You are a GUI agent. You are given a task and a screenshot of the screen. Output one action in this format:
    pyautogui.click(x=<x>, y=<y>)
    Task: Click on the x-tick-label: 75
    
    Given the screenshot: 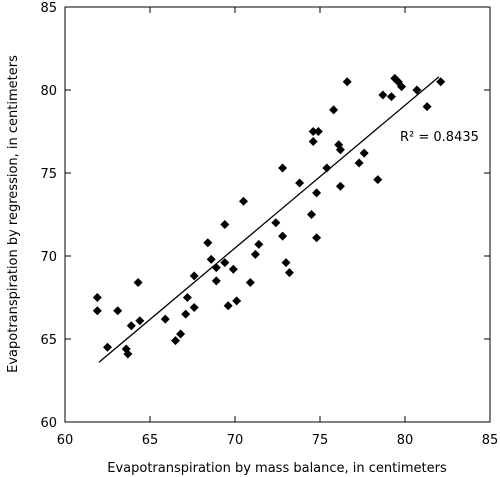 What is the action you would take?
    pyautogui.click(x=320, y=440)
    